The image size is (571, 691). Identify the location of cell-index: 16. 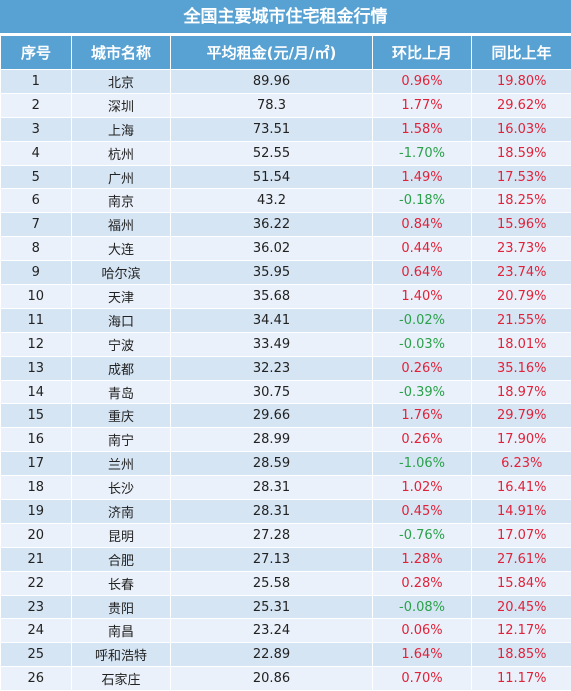
(36, 440).